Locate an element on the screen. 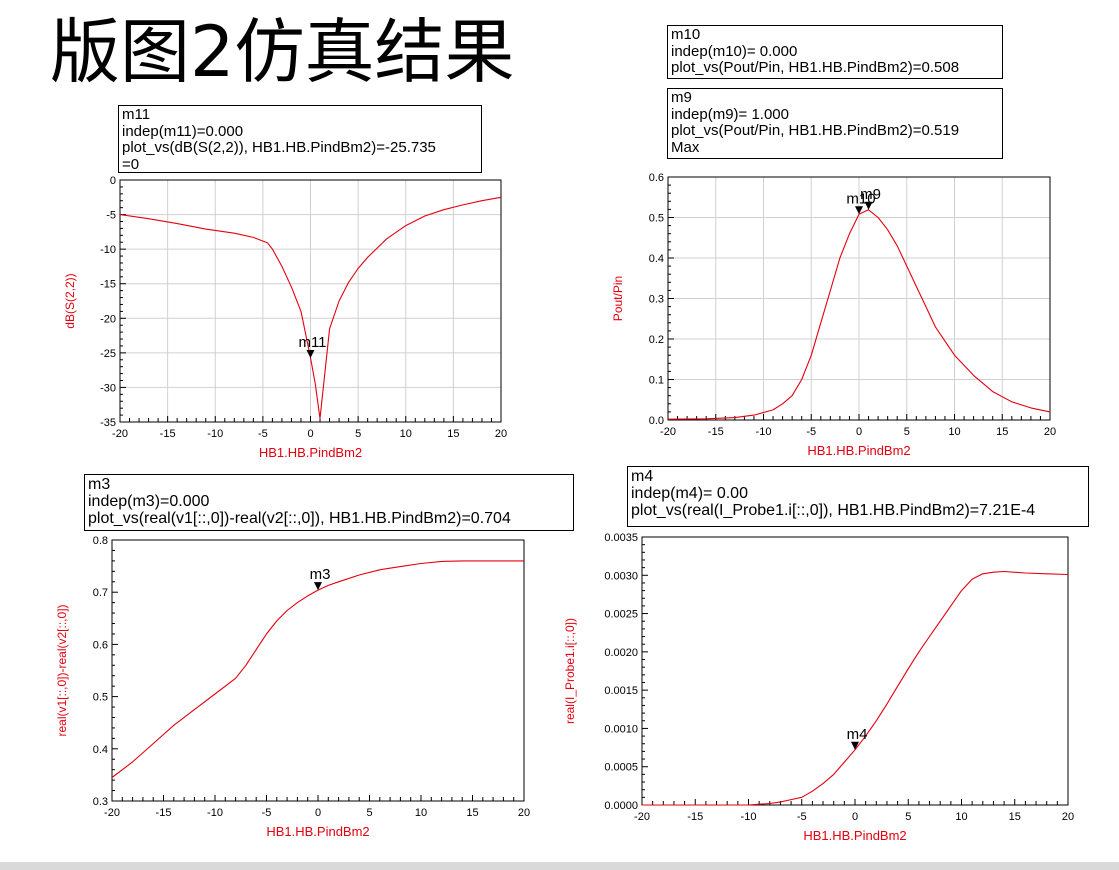 The height and width of the screenshot is (870, 1119). marker-name: m11 is located at coordinates (136, 114).